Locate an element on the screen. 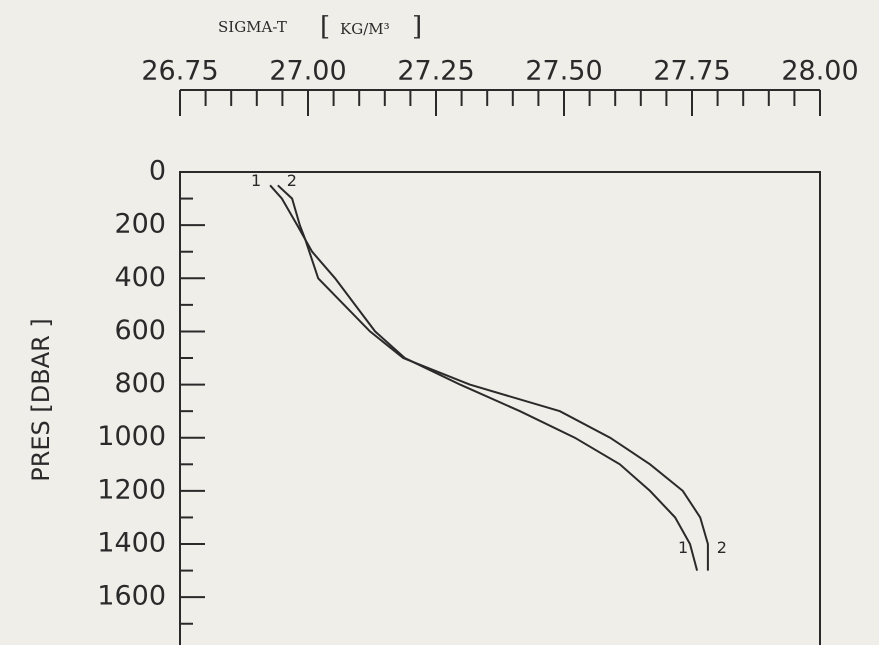  y-axis-label: PRES [DBAR ] is located at coordinates (41, 400).